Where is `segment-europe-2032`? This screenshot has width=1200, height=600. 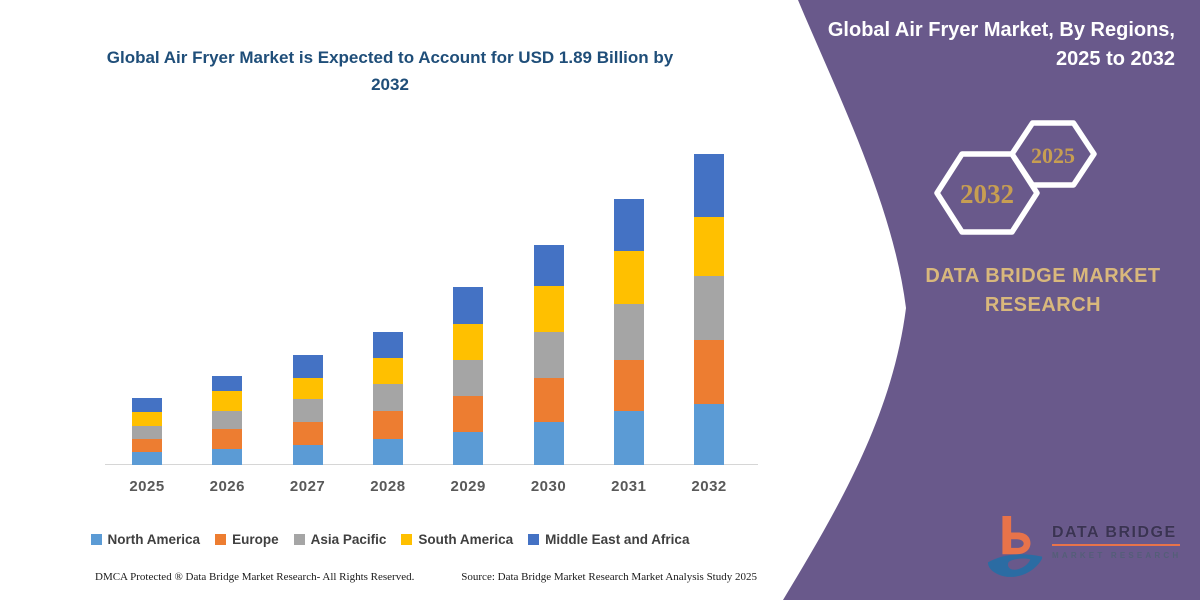 segment-europe-2032 is located at coordinates (709, 372).